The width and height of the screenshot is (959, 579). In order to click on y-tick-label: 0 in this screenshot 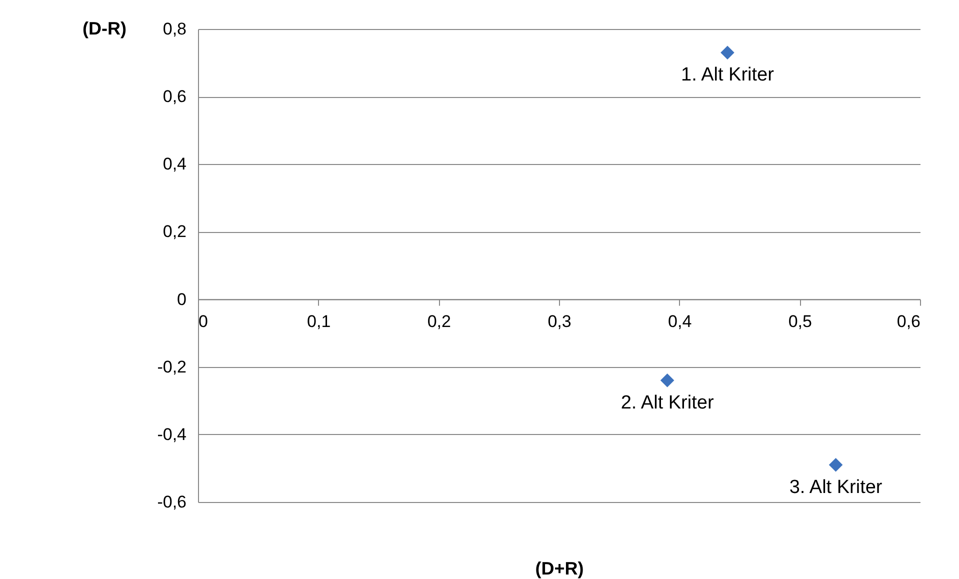, I will do `click(181, 299)`.